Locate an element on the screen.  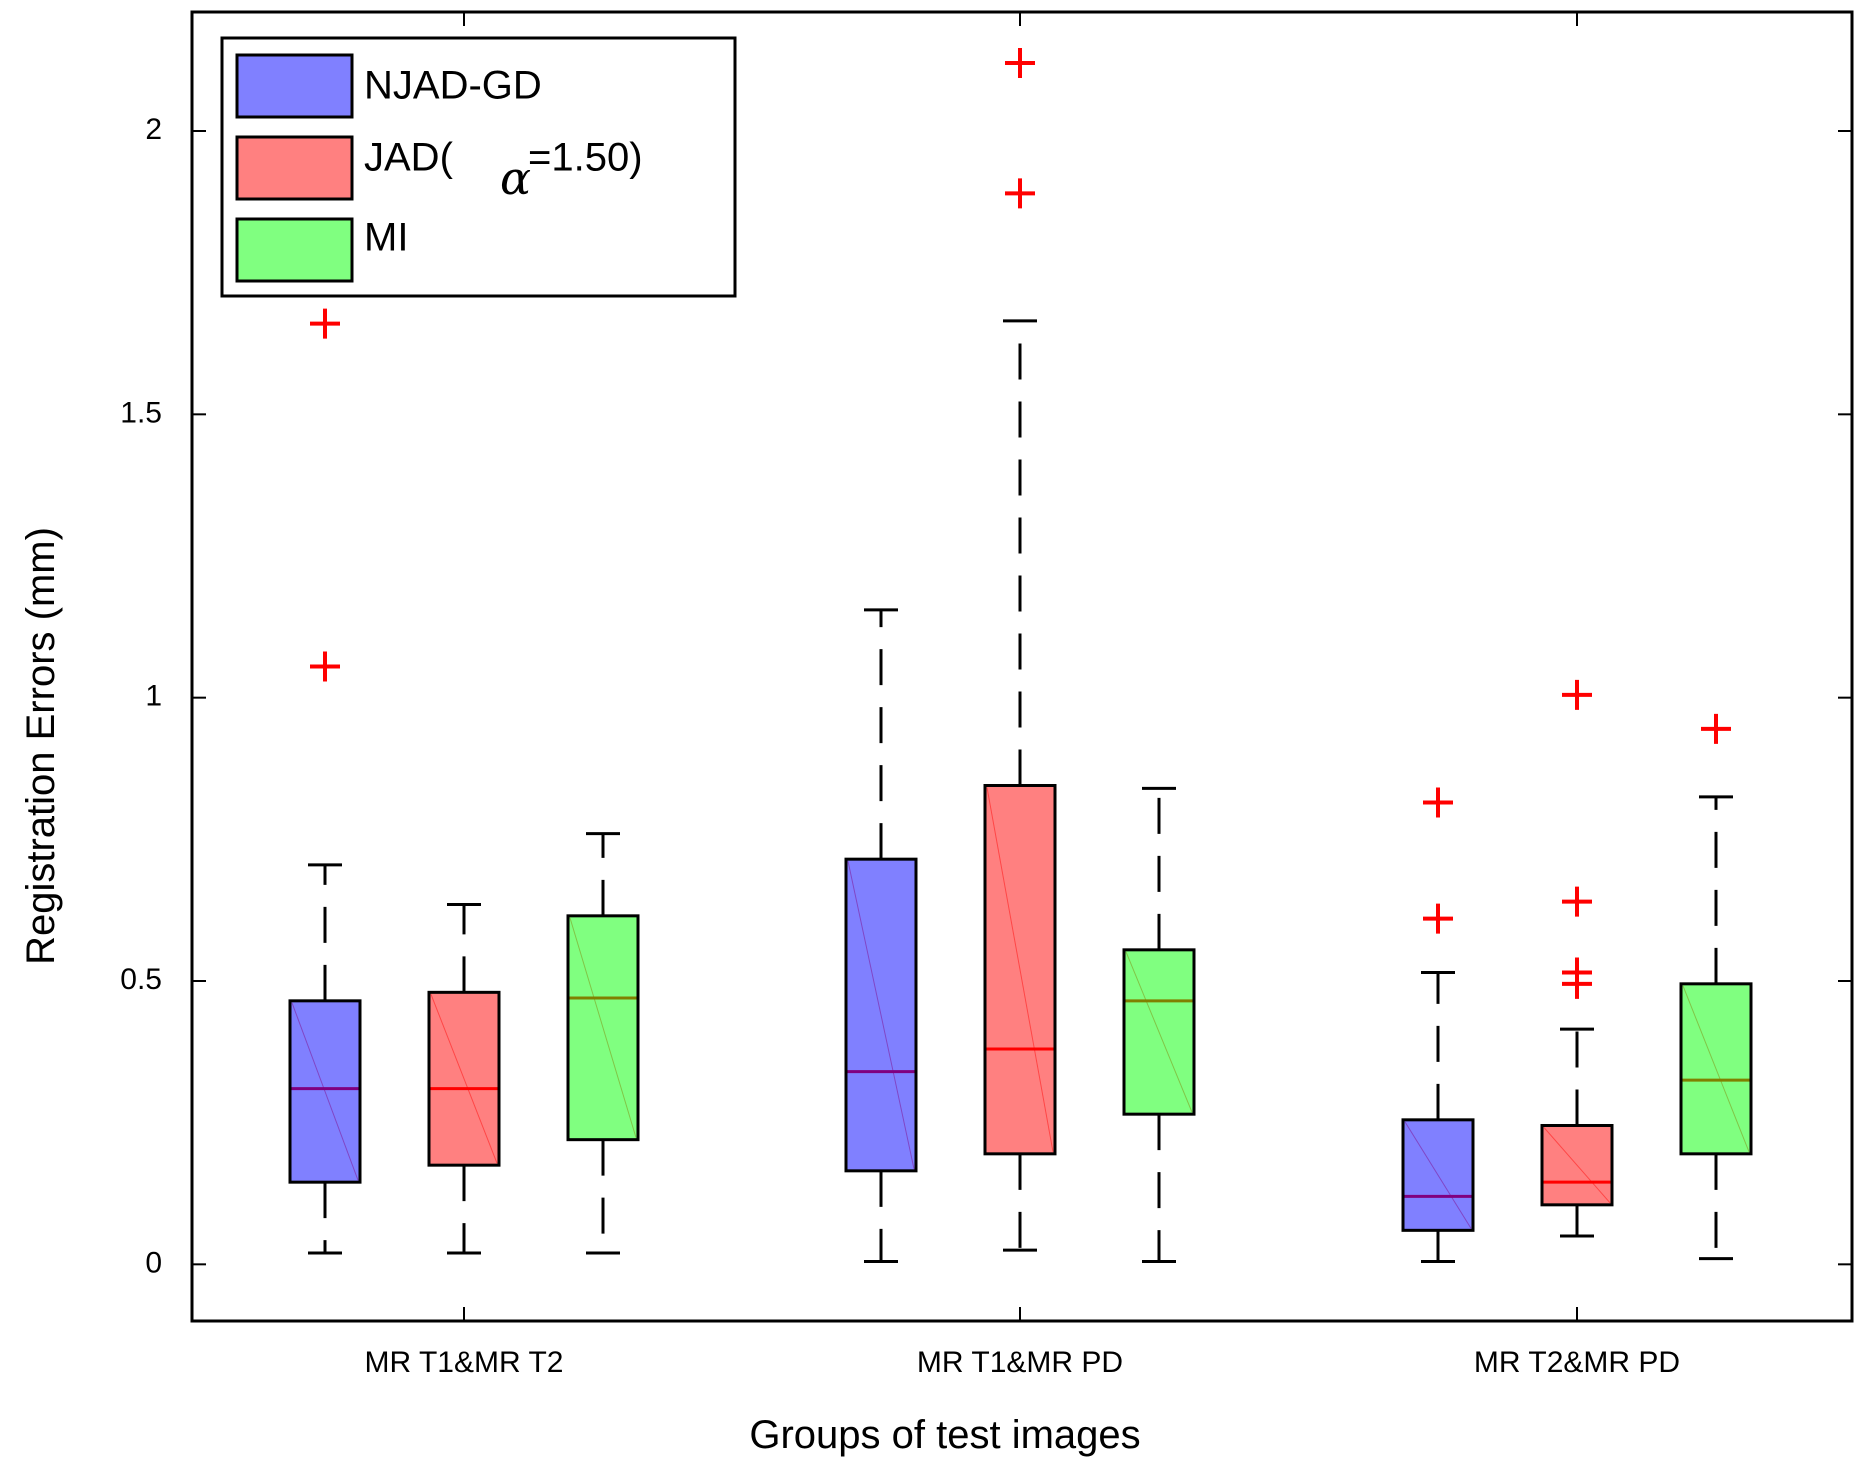
x-tick-label: MR T1&MR PD is located at coordinates (1020, 1362).